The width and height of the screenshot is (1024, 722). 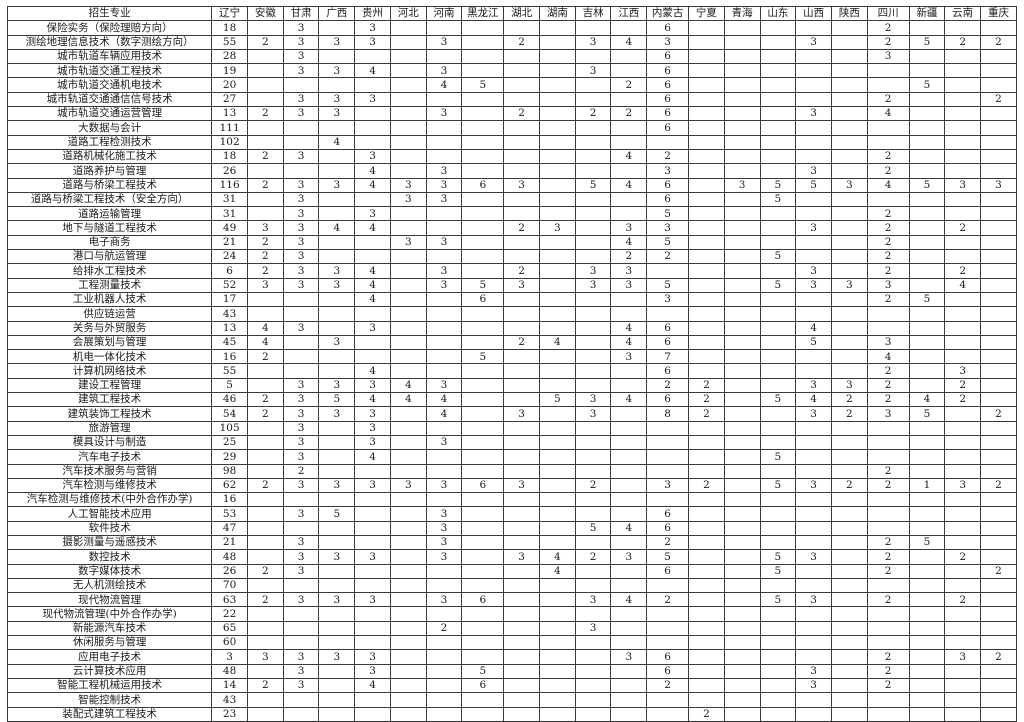 What do you see at coordinates (109, 385) in the screenshot?
I see `major-name-cell: 建设工程管理` at bounding box center [109, 385].